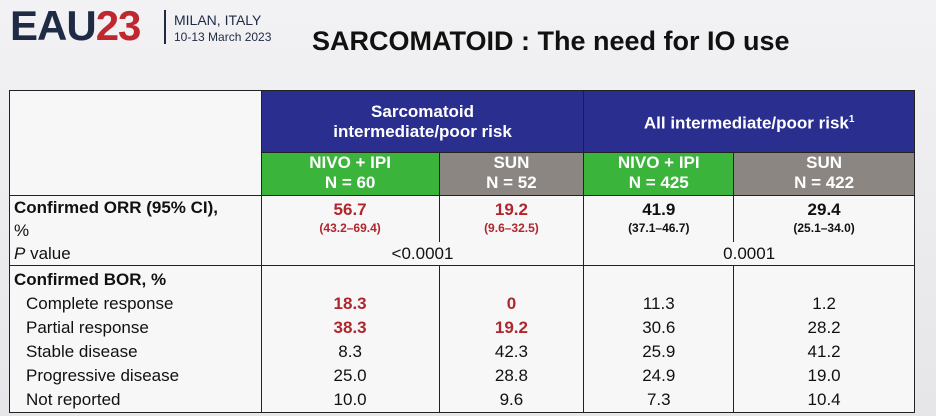 The height and width of the screenshot is (416, 936). Describe the element at coordinates (749, 254) in the screenshot. I see `pvalue-all: 0.0001` at that location.